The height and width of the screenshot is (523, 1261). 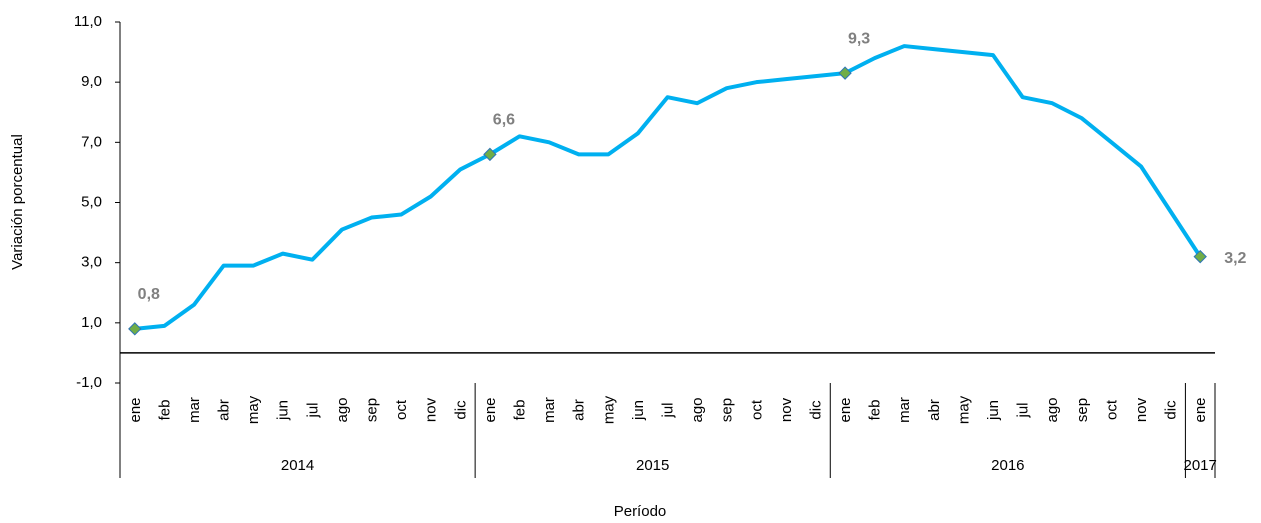 I want to click on y-tick-label: -1,0, so click(x=89, y=382).